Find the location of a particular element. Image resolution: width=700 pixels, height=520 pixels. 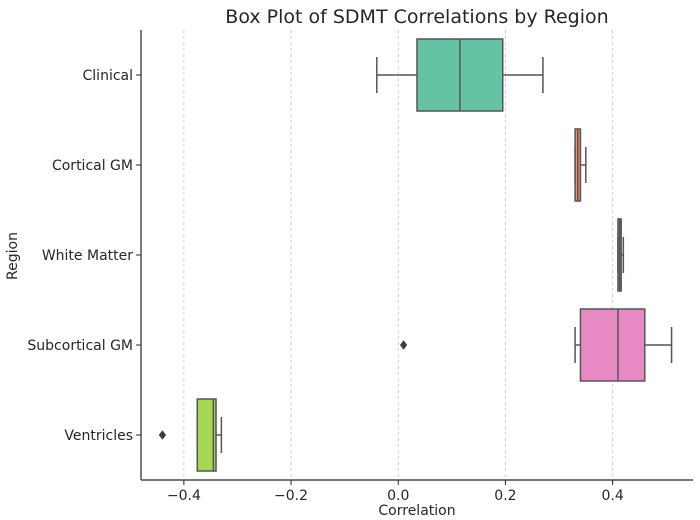

x-tick-label: −0.2 is located at coordinates (291, 496).